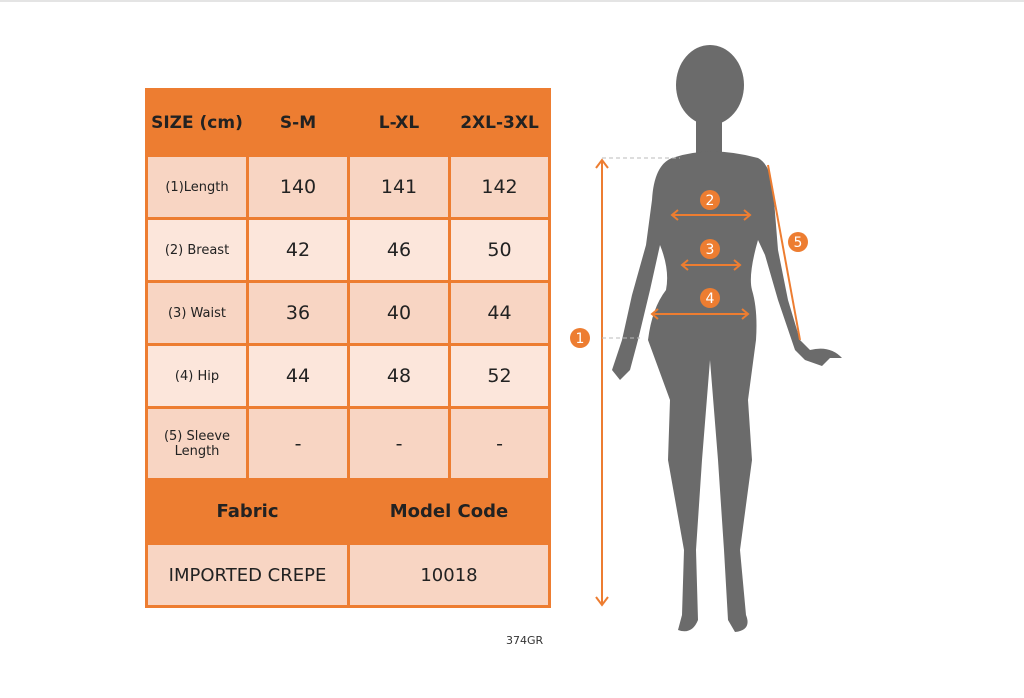 The width and height of the screenshot is (1024, 698). I want to click on table-row: (4) Hip 44 48 52, so click(348, 376).